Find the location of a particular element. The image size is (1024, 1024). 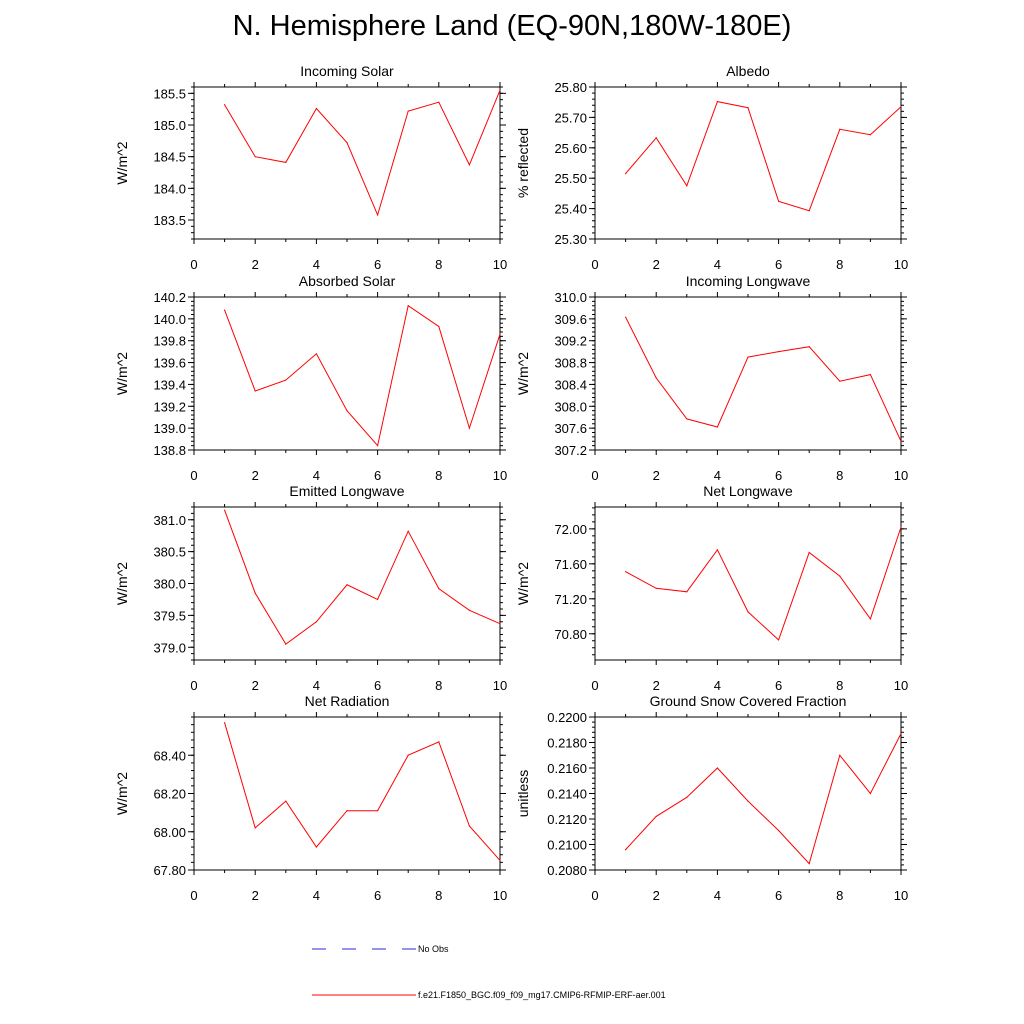

y-tick-label: 0.2080 is located at coordinates (567, 870).